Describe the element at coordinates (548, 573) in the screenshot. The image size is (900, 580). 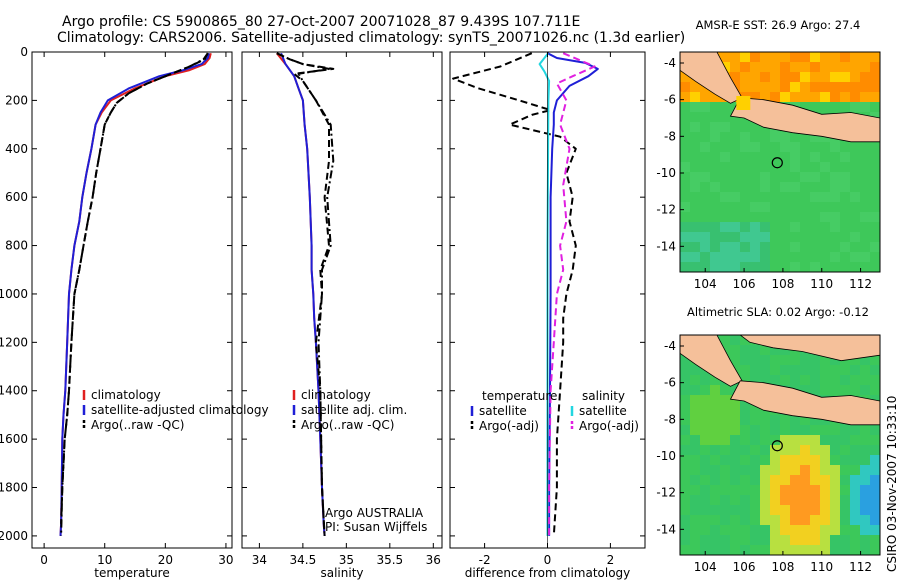
I see `difference-xlabel: difference from climatology` at that location.